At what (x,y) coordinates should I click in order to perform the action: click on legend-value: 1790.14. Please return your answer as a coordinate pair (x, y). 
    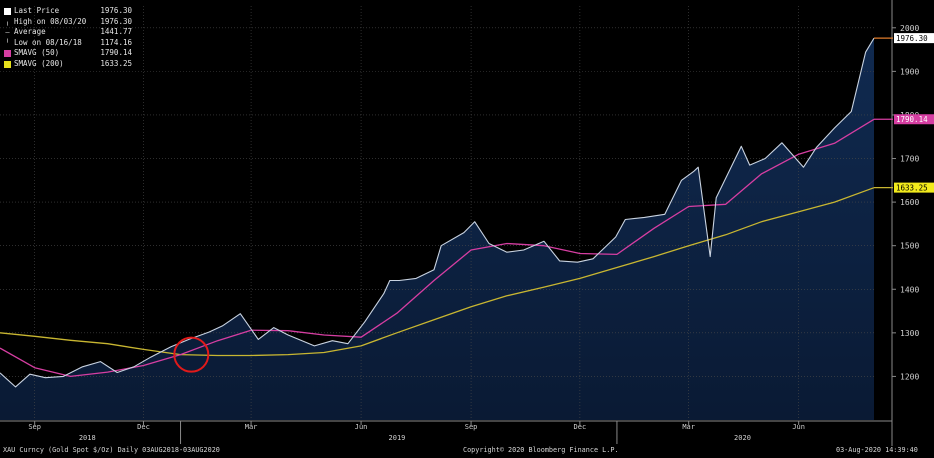
    Looking at the image, I should click on (116, 53).